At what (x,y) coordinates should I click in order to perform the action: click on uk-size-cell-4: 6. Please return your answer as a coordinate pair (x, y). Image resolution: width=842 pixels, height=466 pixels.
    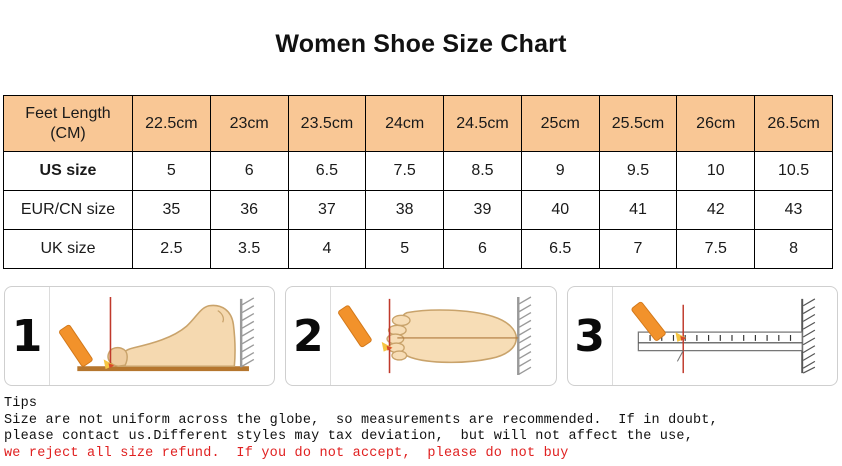
    Looking at the image, I should click on (482, 249).